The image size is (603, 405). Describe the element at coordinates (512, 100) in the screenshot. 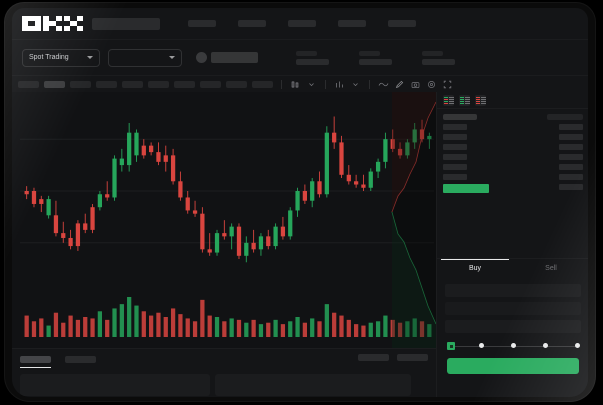

I see `orderbook-header` at that location.